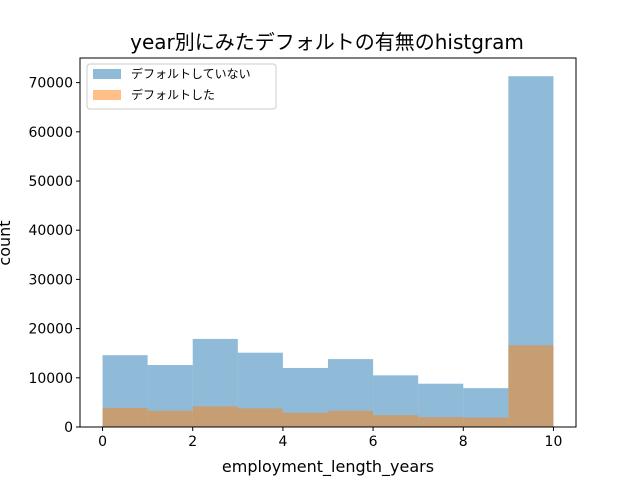  I want to click on x-tick-label: 8, so click(463, 442).